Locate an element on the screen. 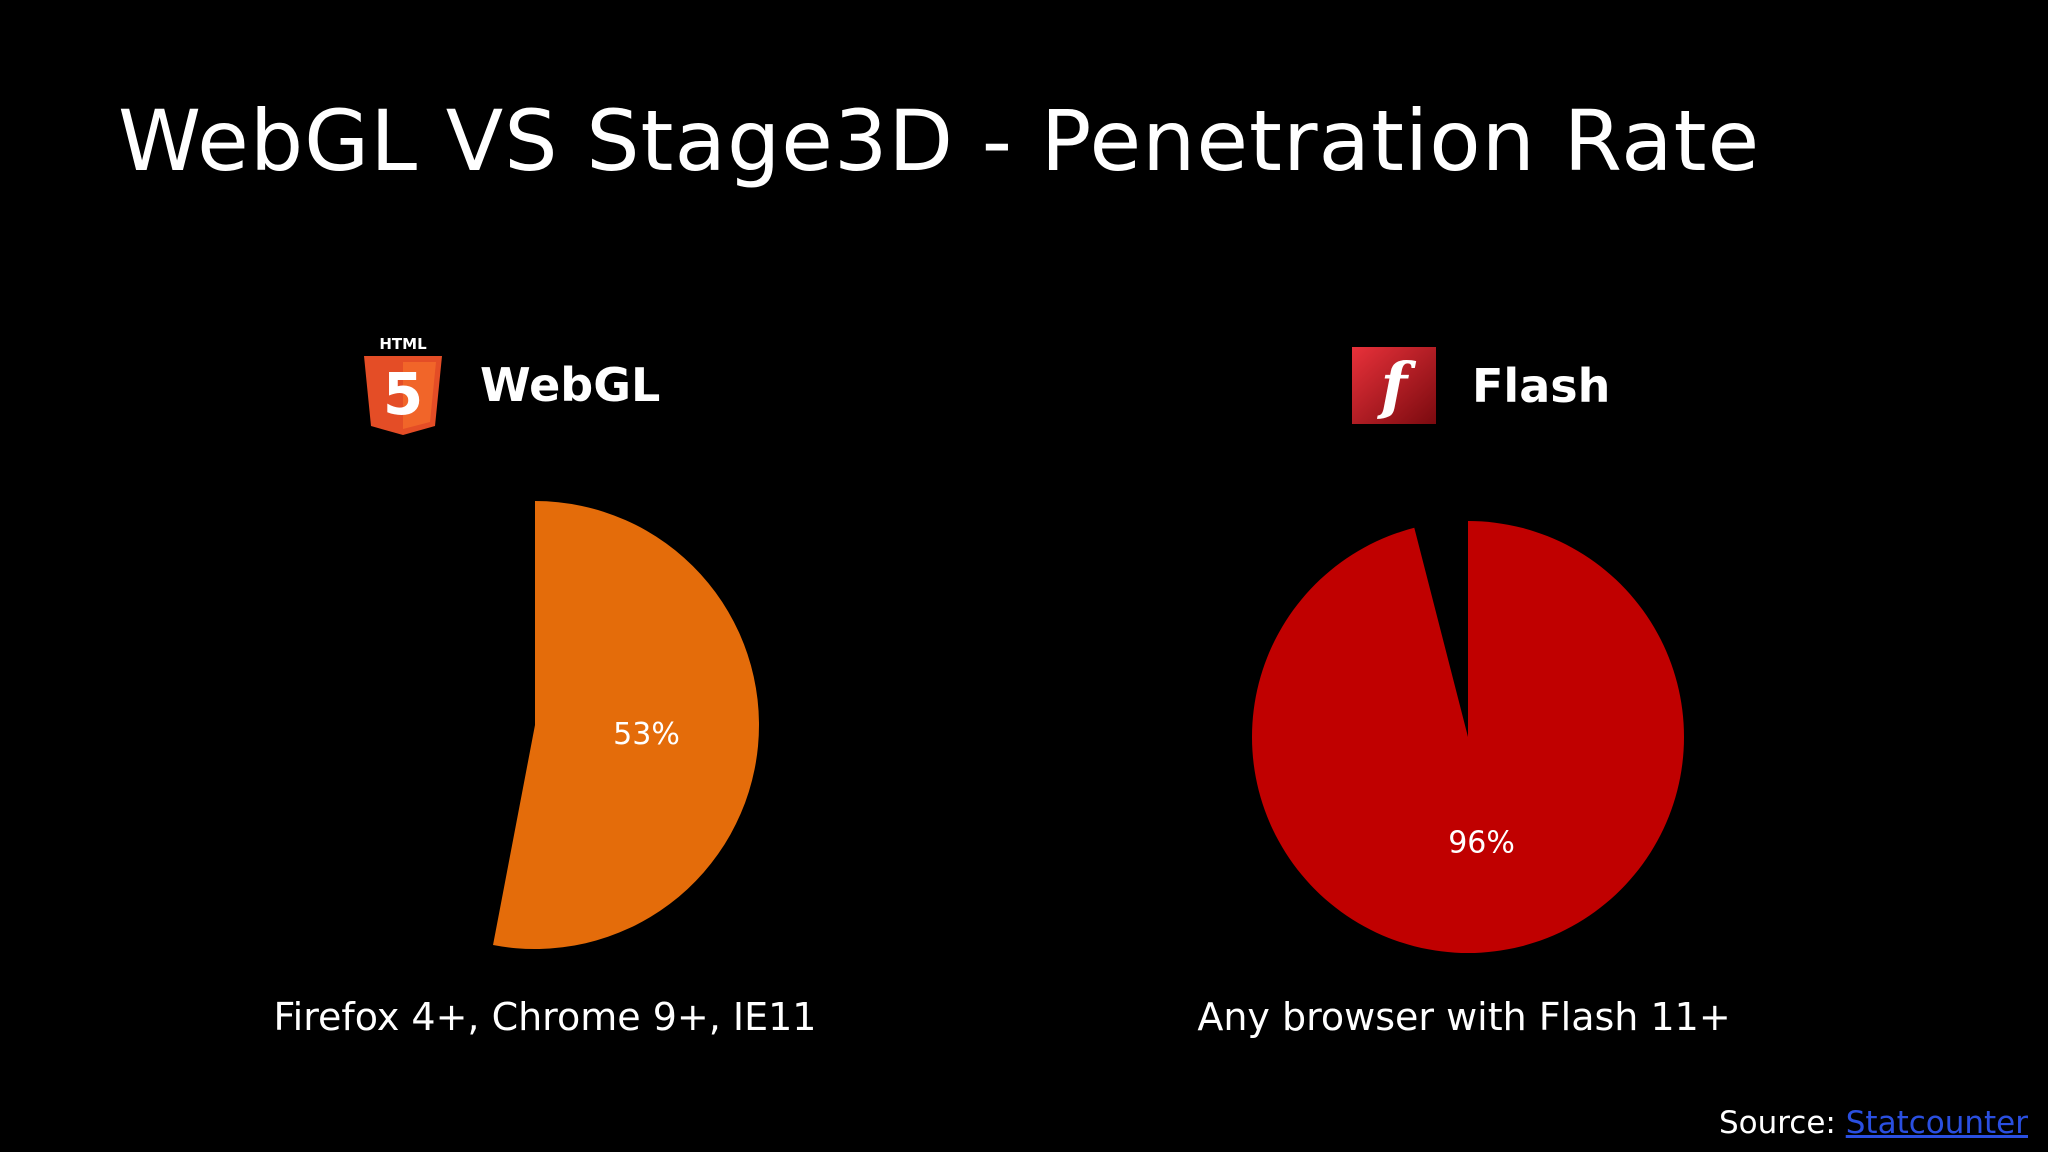 The height and width of the screenshot is (1152, 2048). svg-text: HTML is located at coordinates (403, 344).